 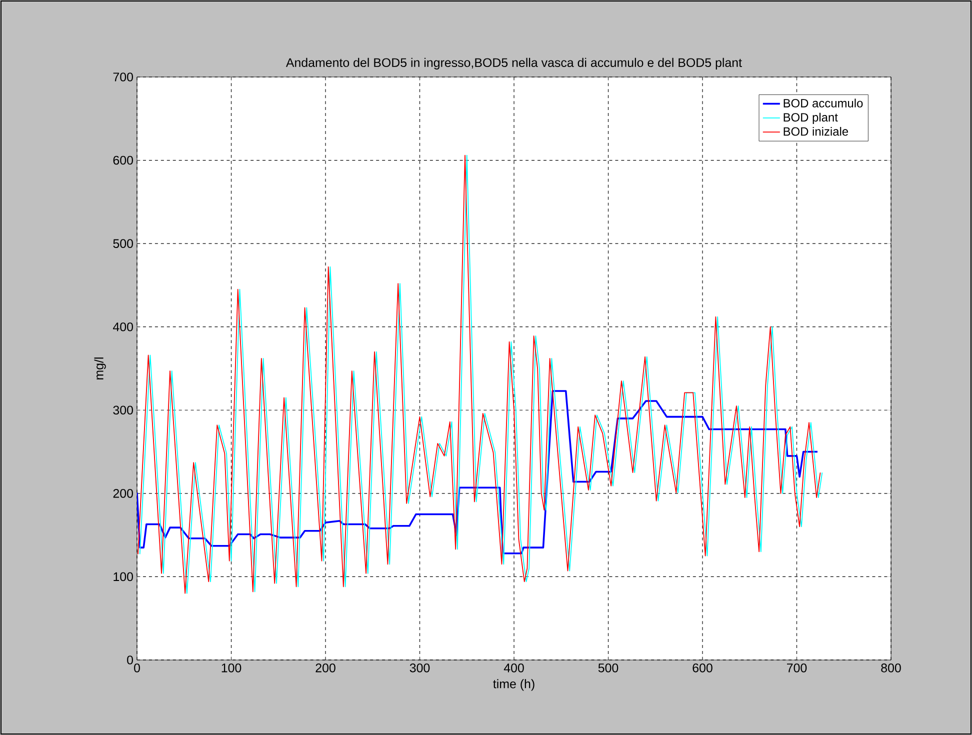 What do you see at coordinates (811, 118) in the screenshot?
I see `legend-label: BOD plant` at bounding box center [811, 118].